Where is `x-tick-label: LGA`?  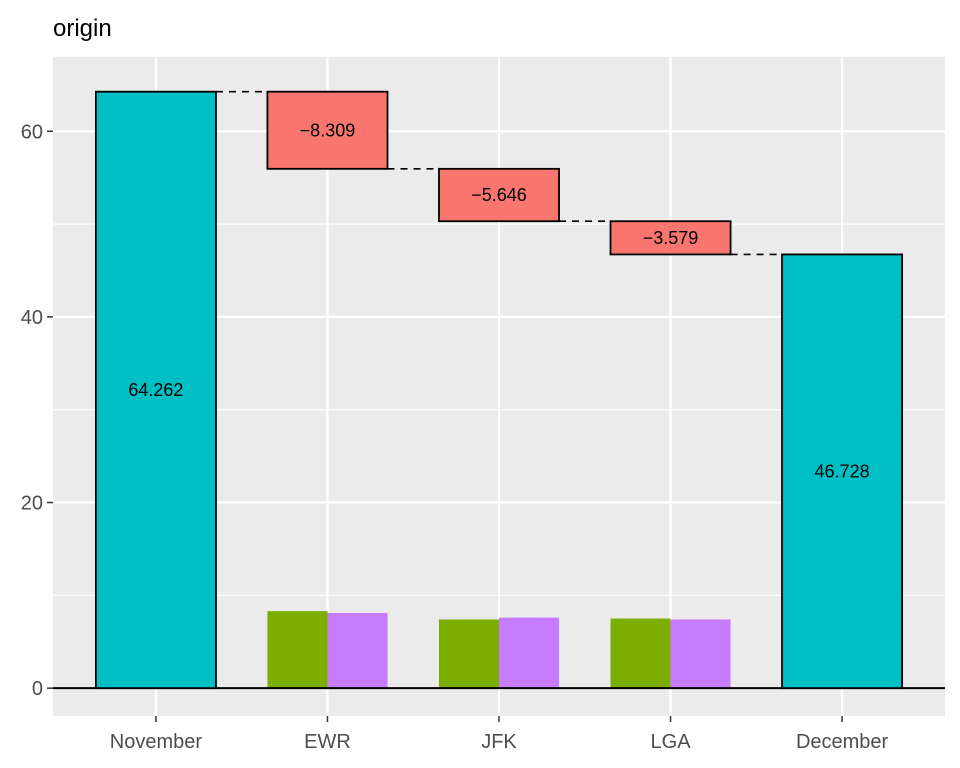
x-tick-label: LGA is located at coordinates (671, 742).